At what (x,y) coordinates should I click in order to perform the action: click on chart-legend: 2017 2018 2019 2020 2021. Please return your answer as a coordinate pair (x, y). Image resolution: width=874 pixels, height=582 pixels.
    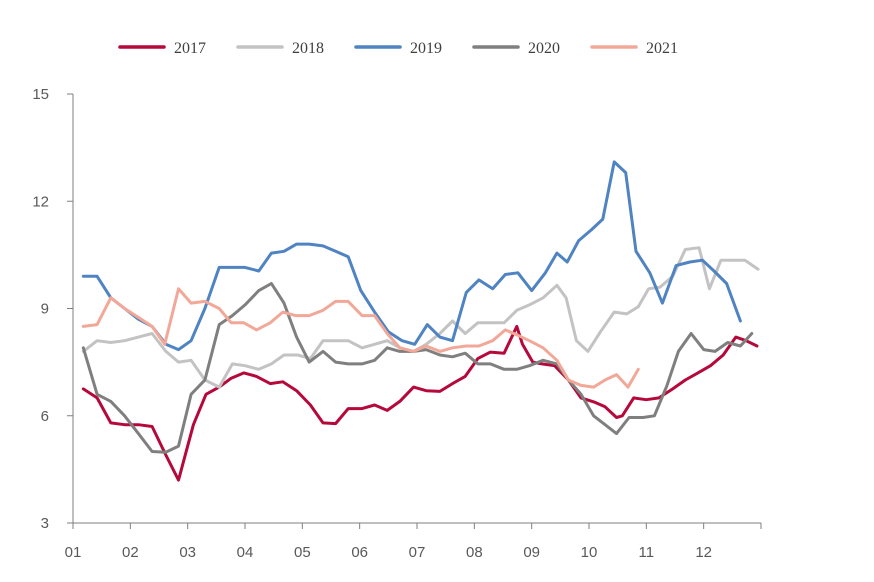
    Looking at the image, I should click on (398, 48).